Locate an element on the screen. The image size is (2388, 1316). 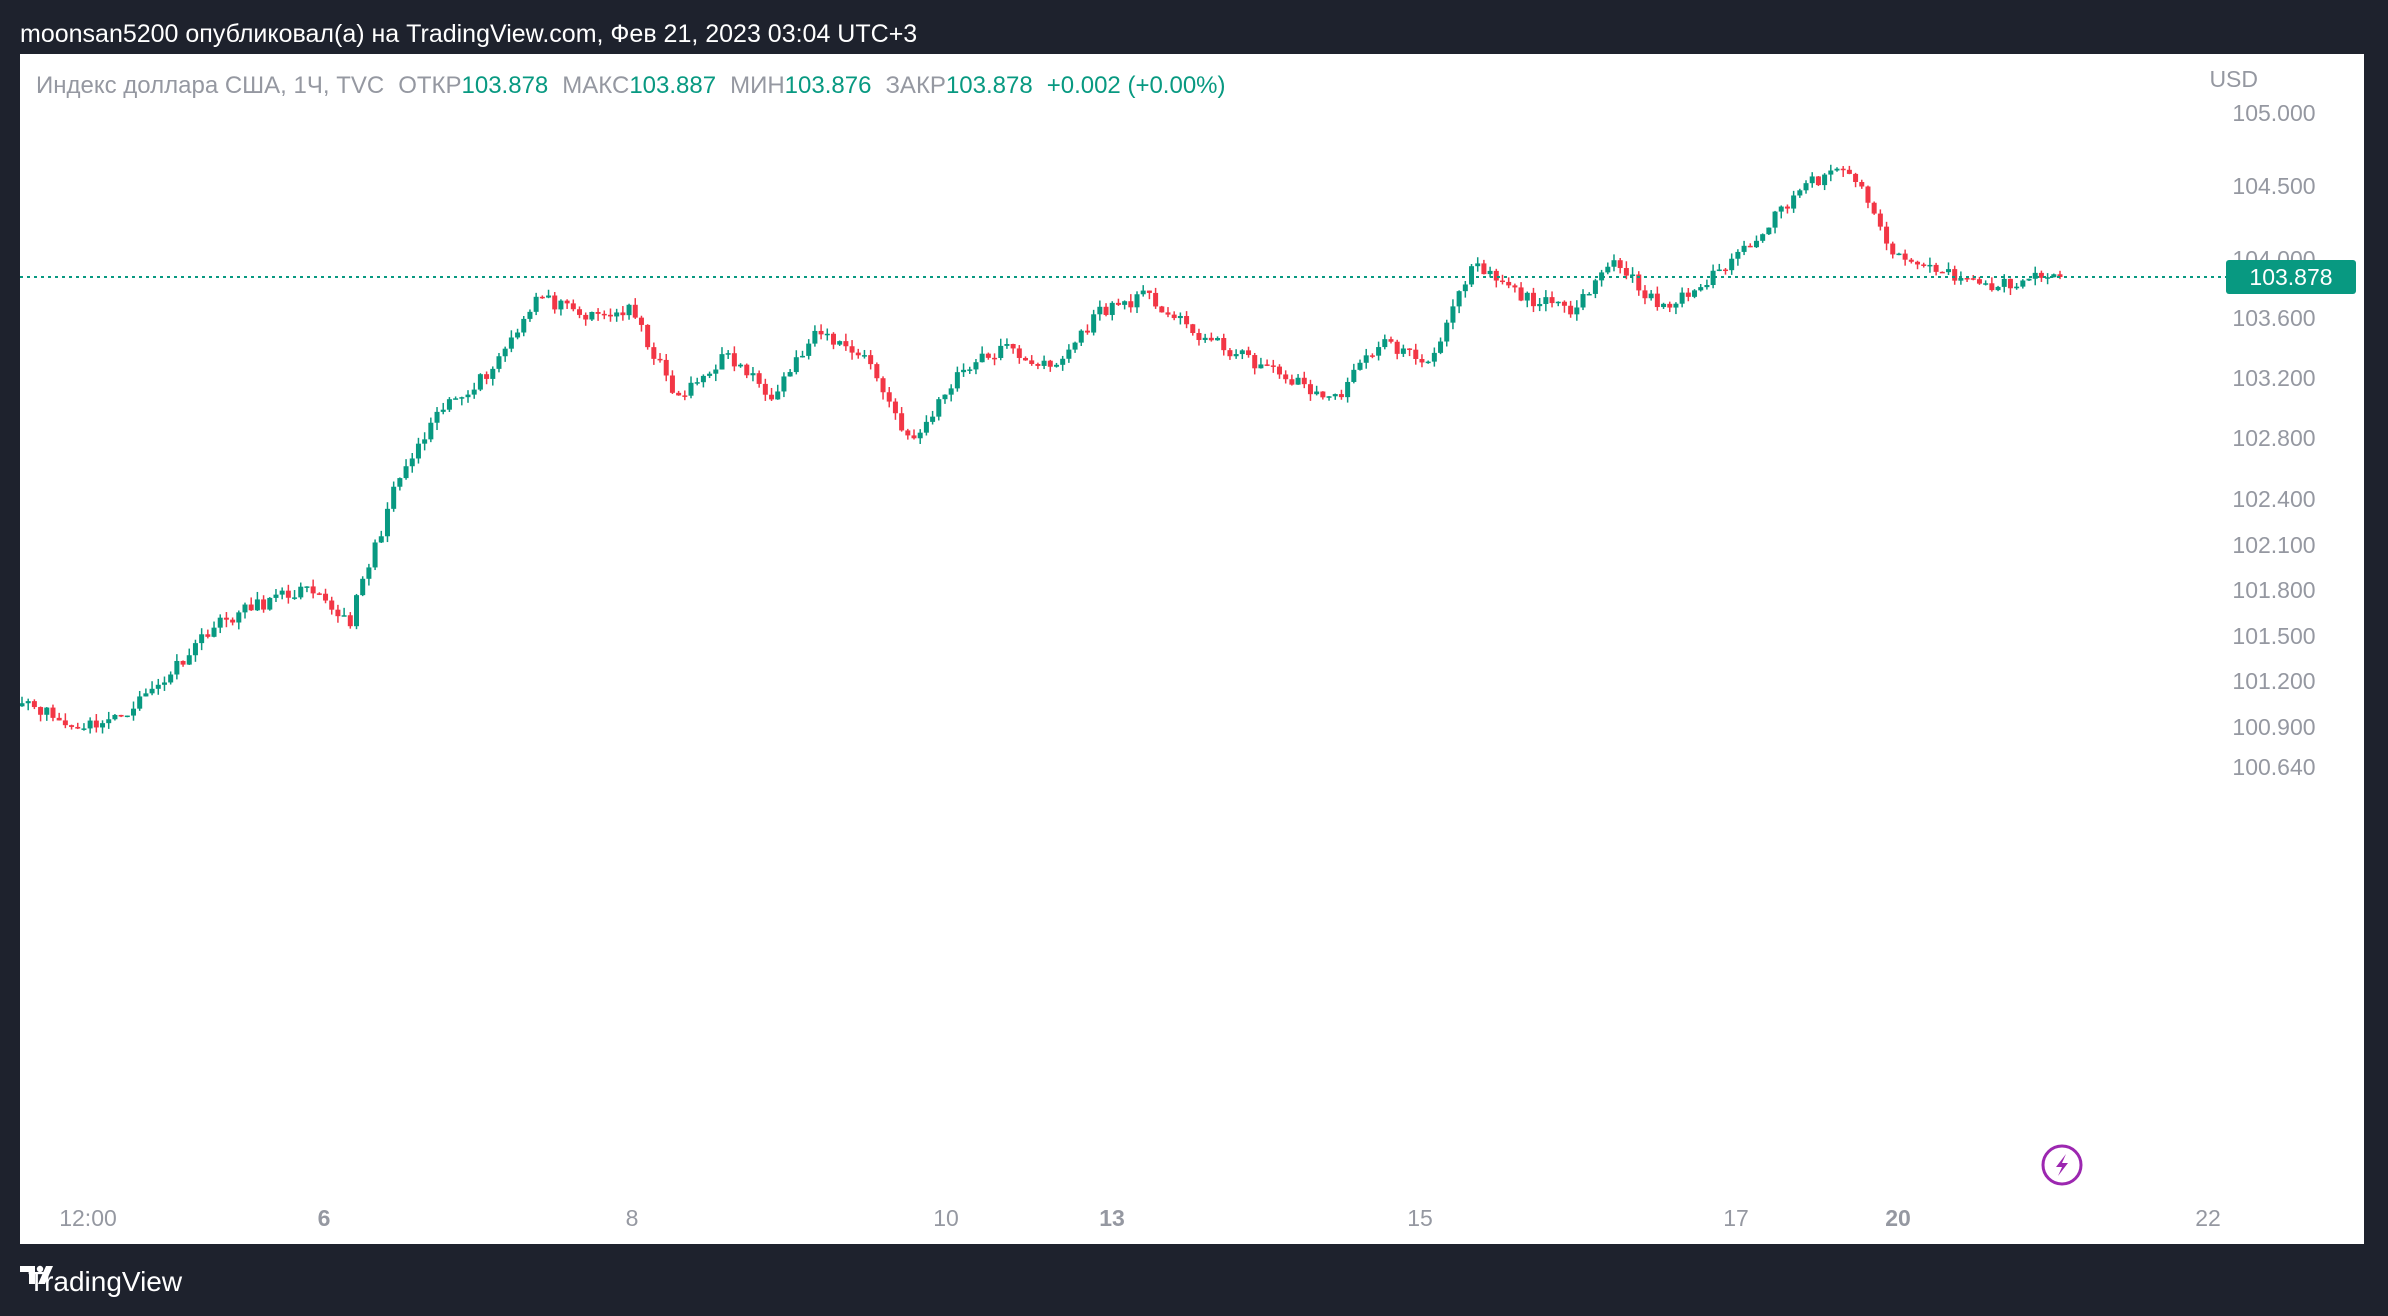
time-axis-label: 22 is located at coordinates (2208, 1218).